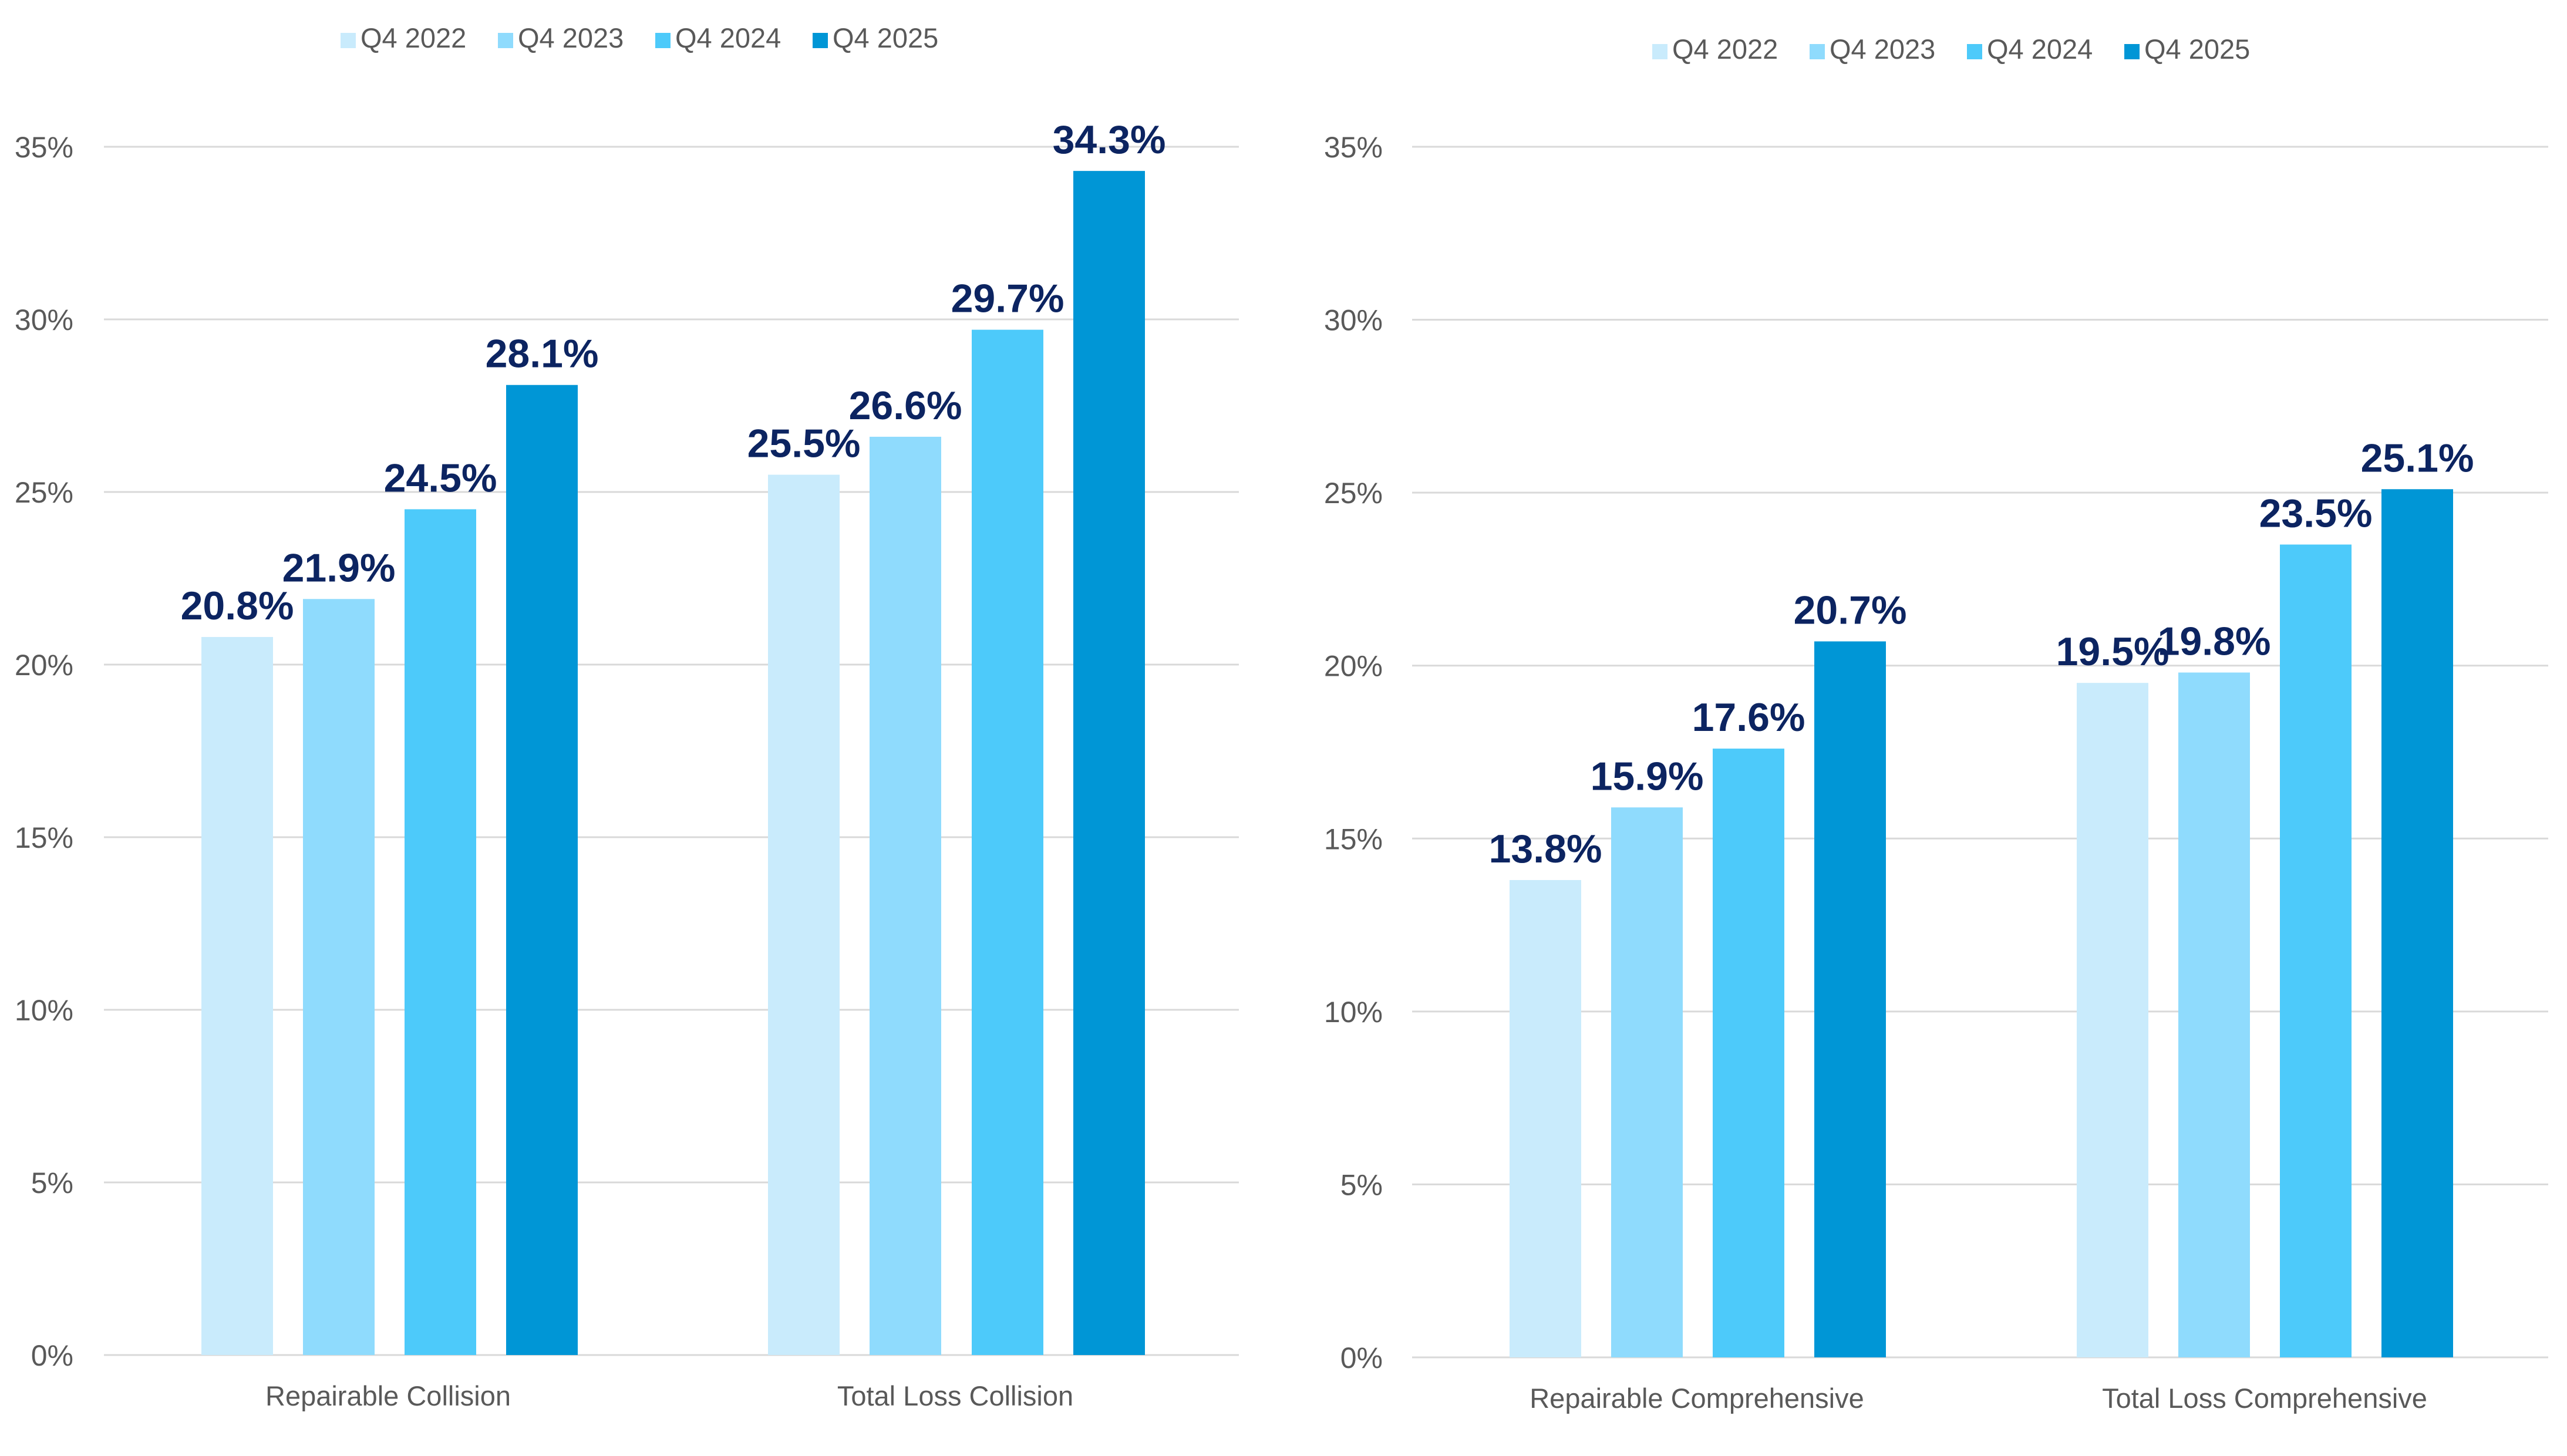  I want to click on data-label: 21.9%, so click(339, 567).